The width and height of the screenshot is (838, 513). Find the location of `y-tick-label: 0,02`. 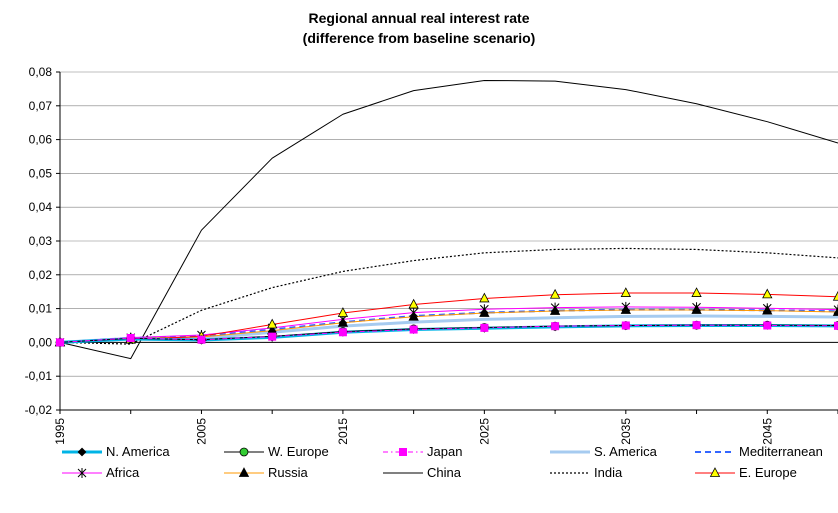

y-tick-label: 0,02 is located at coordinates (41, 275).